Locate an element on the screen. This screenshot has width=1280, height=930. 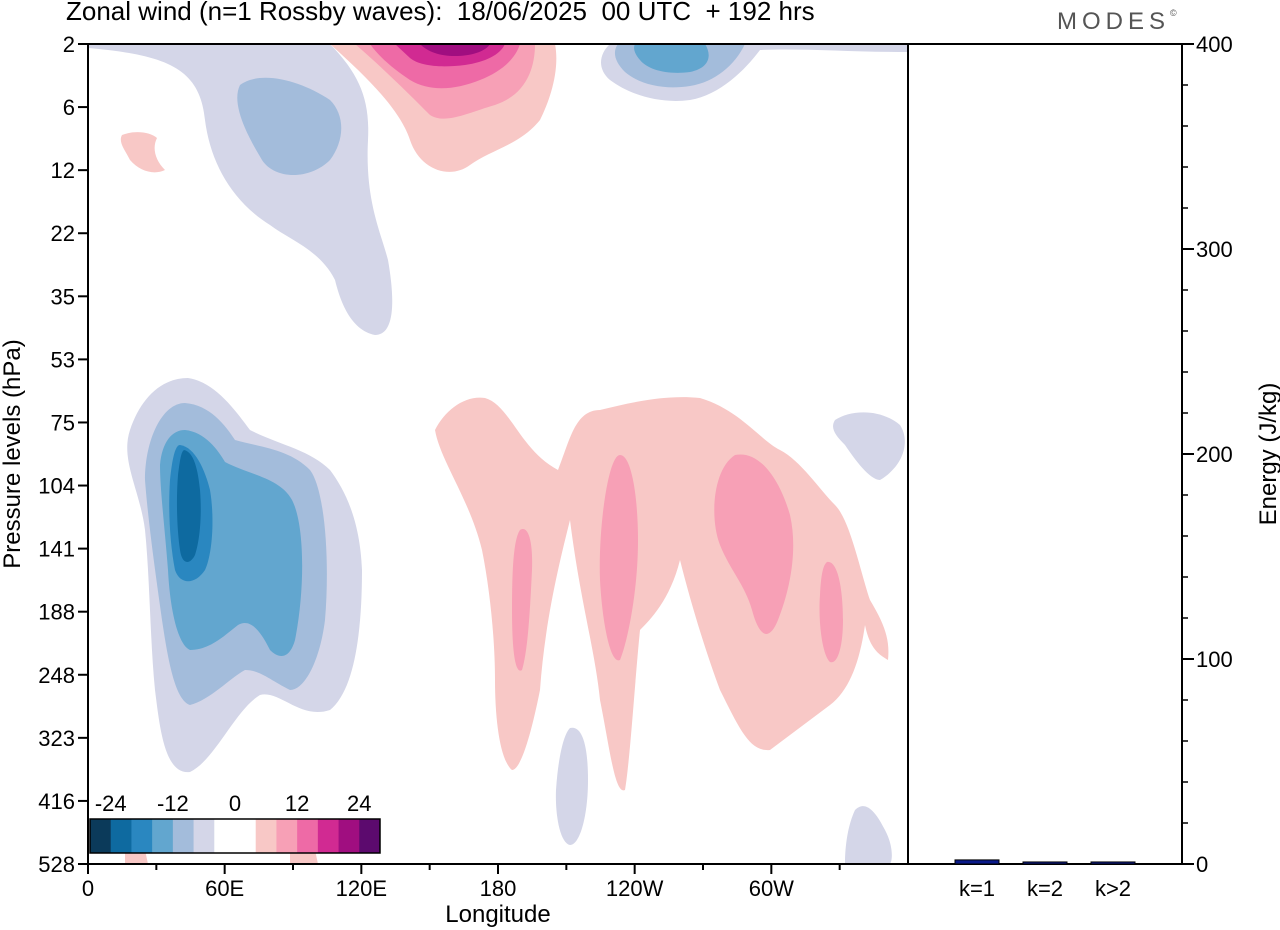
energy-bars: k=1 k=2 k>2 is located at coordinates (1045, 880).